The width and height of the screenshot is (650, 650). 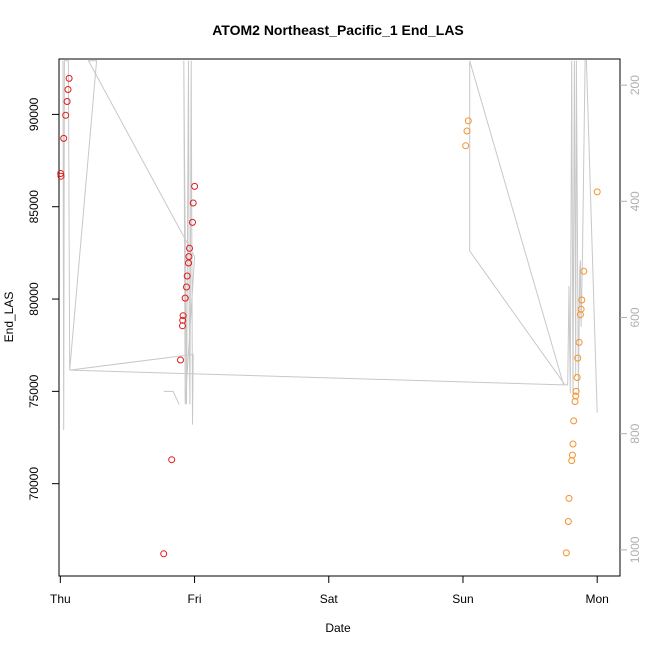 What do you see at coordinates (34, 207) in the screenshot?
I see `y-tick-label: 85000` at bounding box center [34, 207].